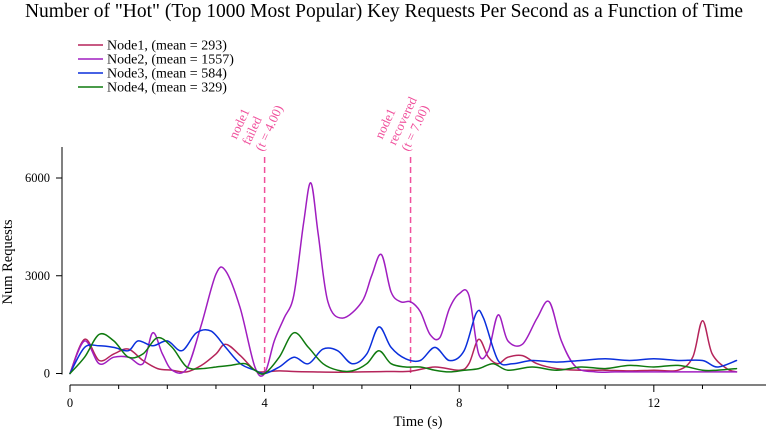  Describe the element at coordinates (37, 178) in the screenshot. I see `y-tick-label: 6000` at that location.